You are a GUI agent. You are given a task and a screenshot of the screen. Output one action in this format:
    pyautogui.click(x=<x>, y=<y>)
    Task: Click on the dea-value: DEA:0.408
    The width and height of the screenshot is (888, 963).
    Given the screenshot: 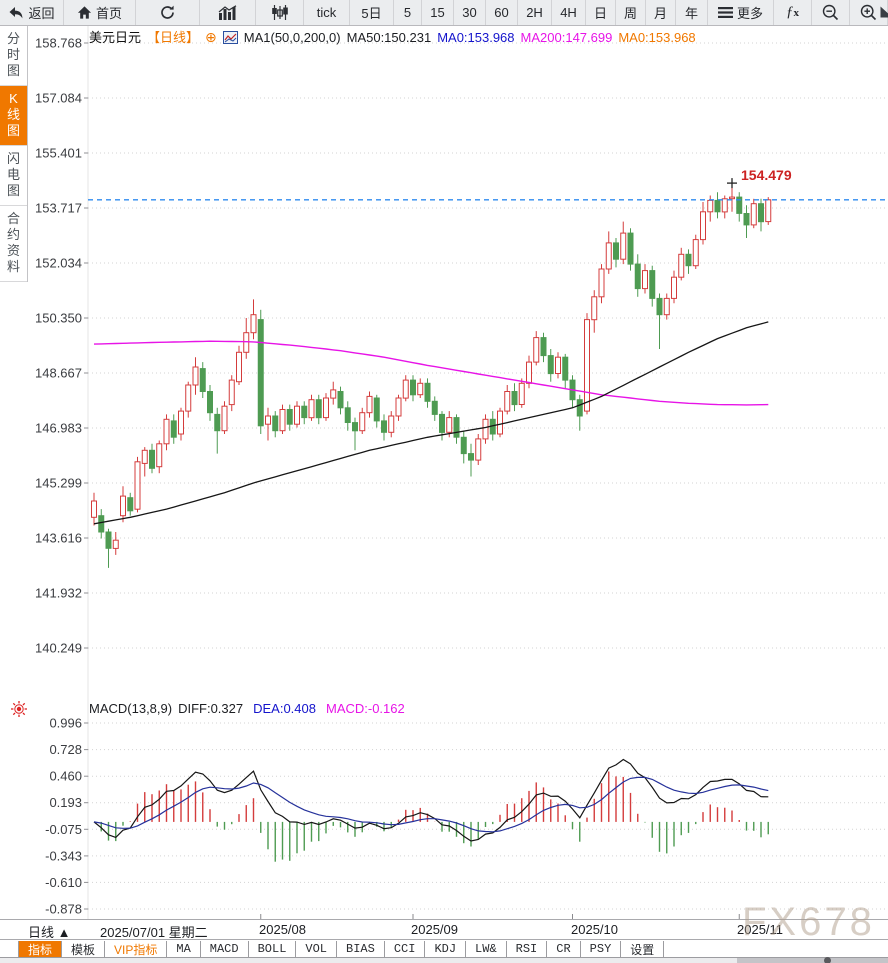 What is the action you would take?
    pyautogui.click(x=284, y=708)
    